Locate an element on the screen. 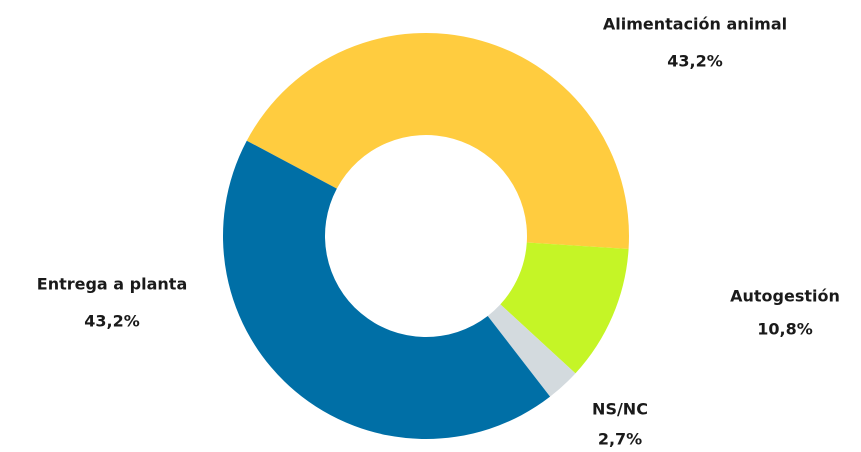  value-label: 2,7% is located at coordinates (620, 439).